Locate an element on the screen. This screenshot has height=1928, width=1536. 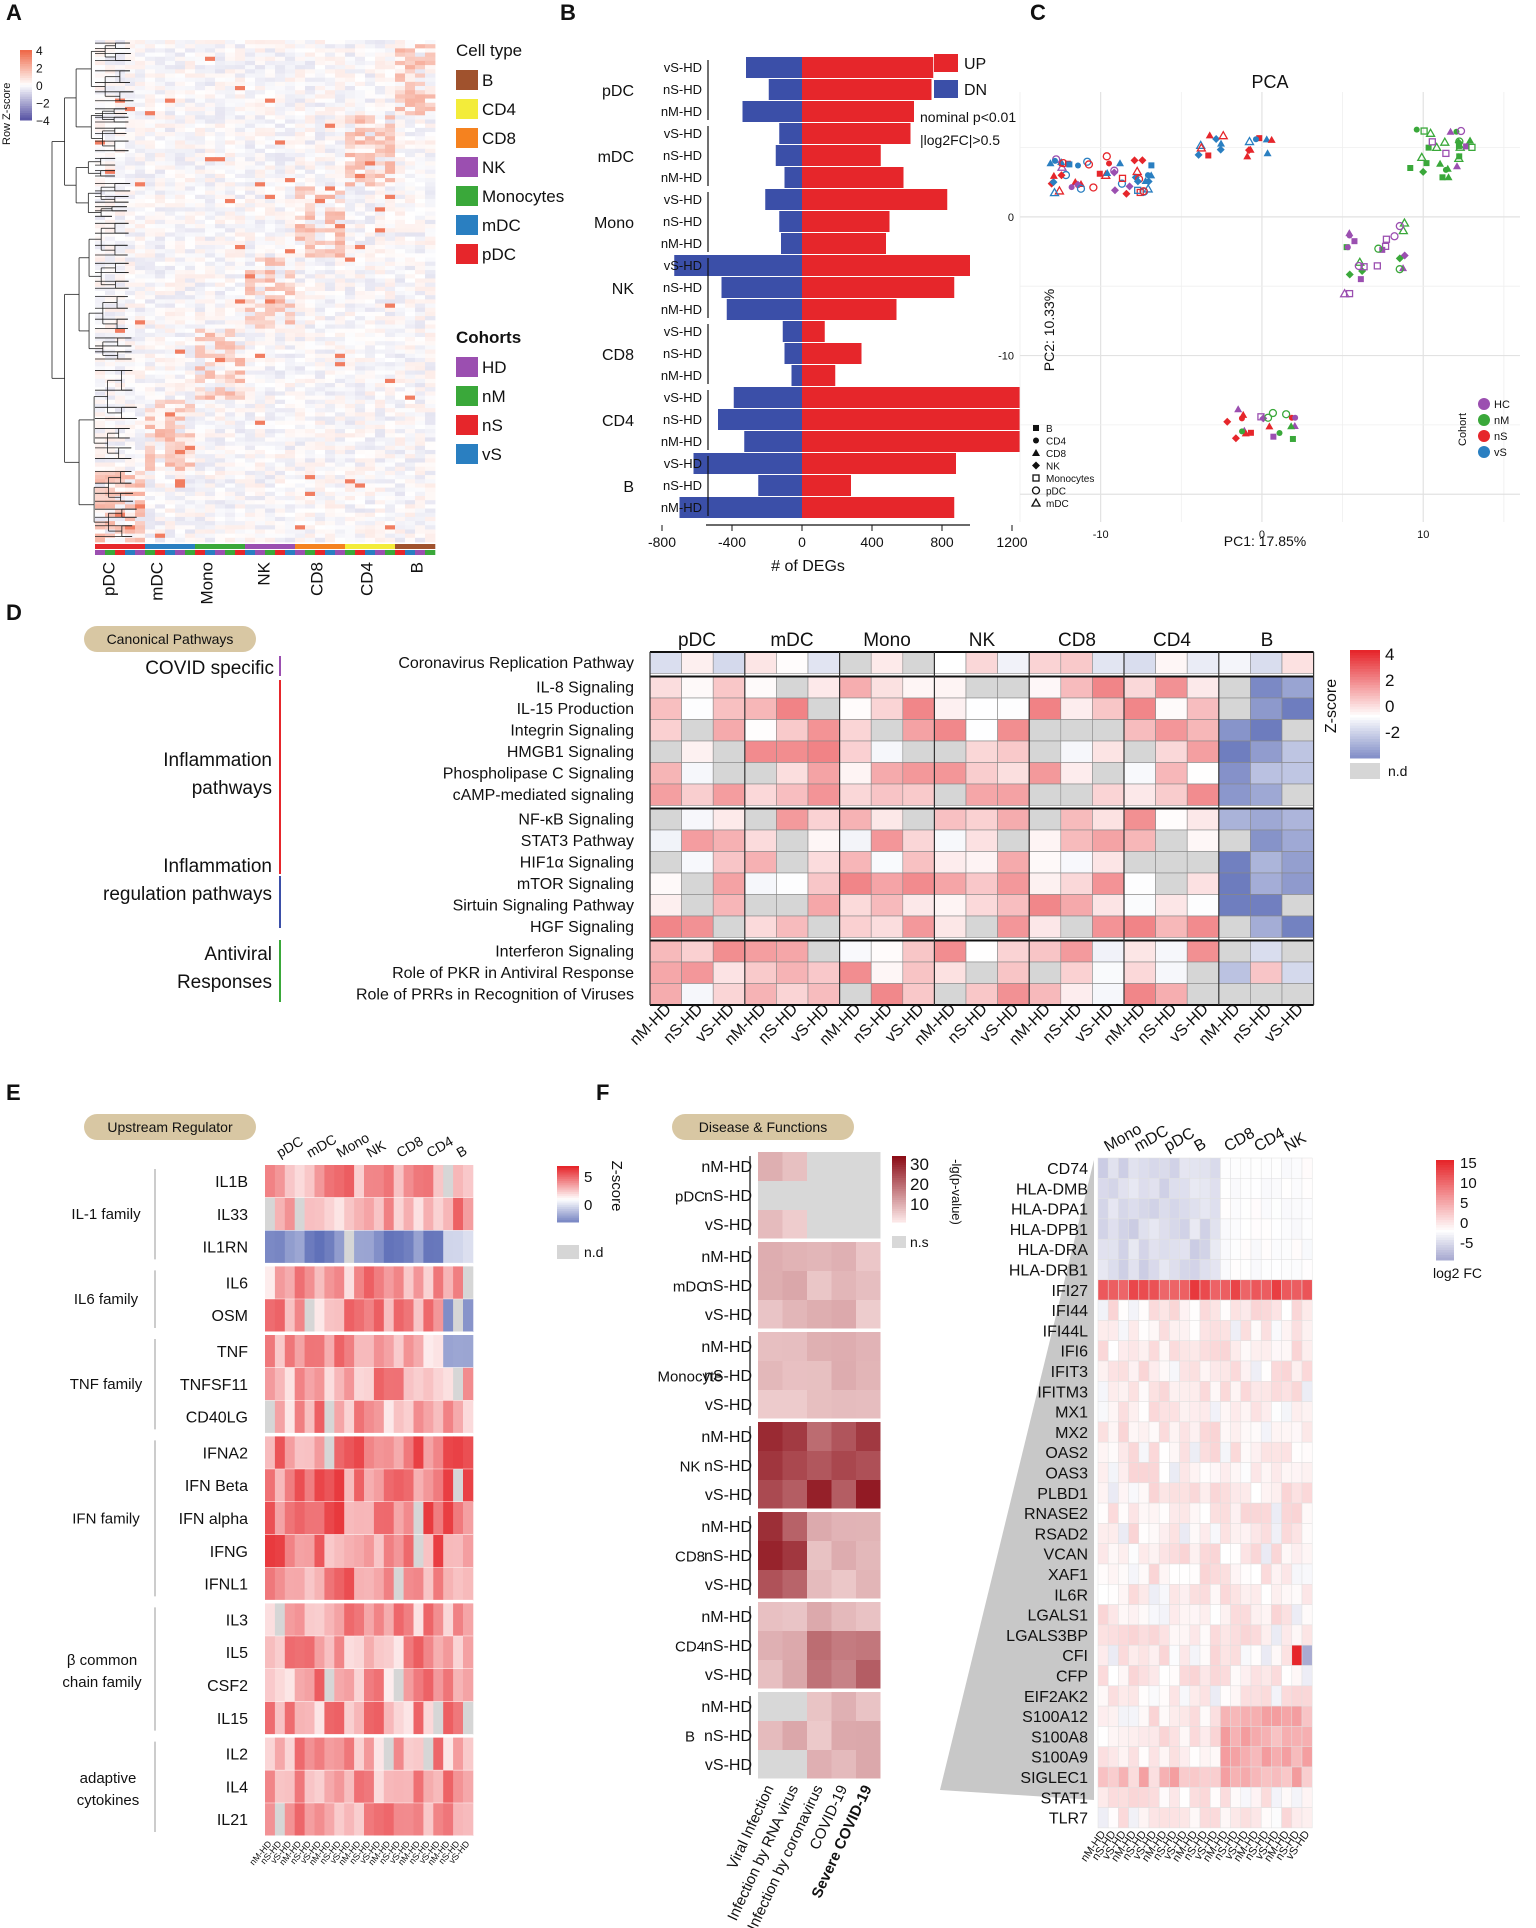
cohort-bar is located at coordinates (180, 552).